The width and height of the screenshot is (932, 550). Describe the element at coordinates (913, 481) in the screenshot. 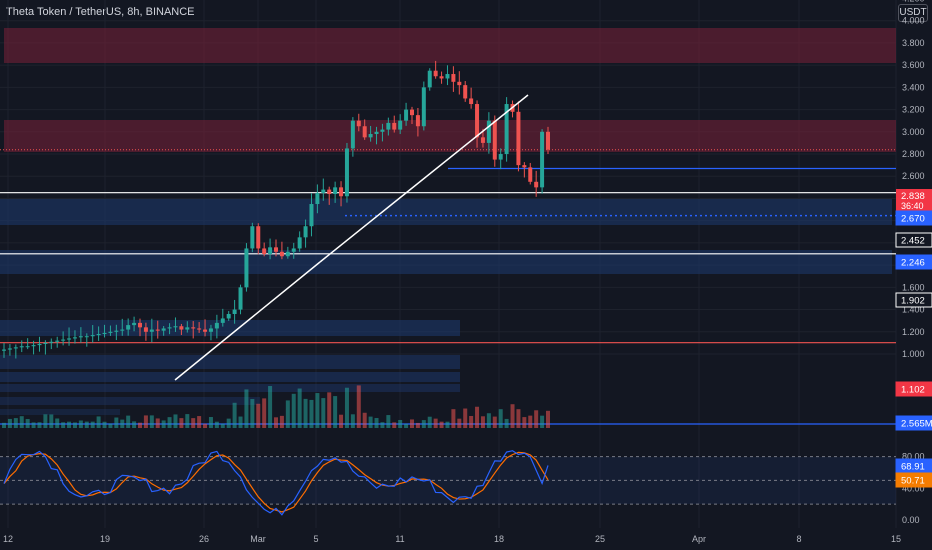

I see `d-value-badge: 50.71` at that location.